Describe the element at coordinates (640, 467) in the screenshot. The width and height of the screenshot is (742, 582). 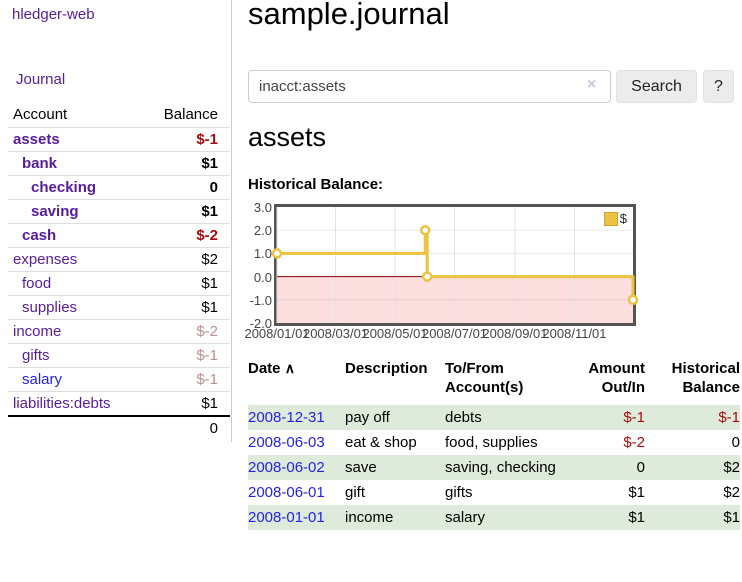
I see `register-amount-cell: 0` at that location.